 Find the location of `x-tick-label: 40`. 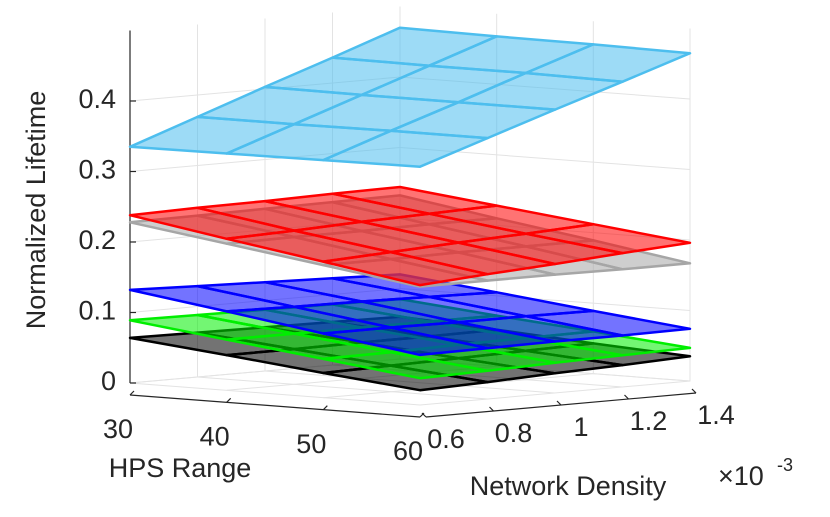

x-tick-label: 40 is located at coordinates (215, 436).